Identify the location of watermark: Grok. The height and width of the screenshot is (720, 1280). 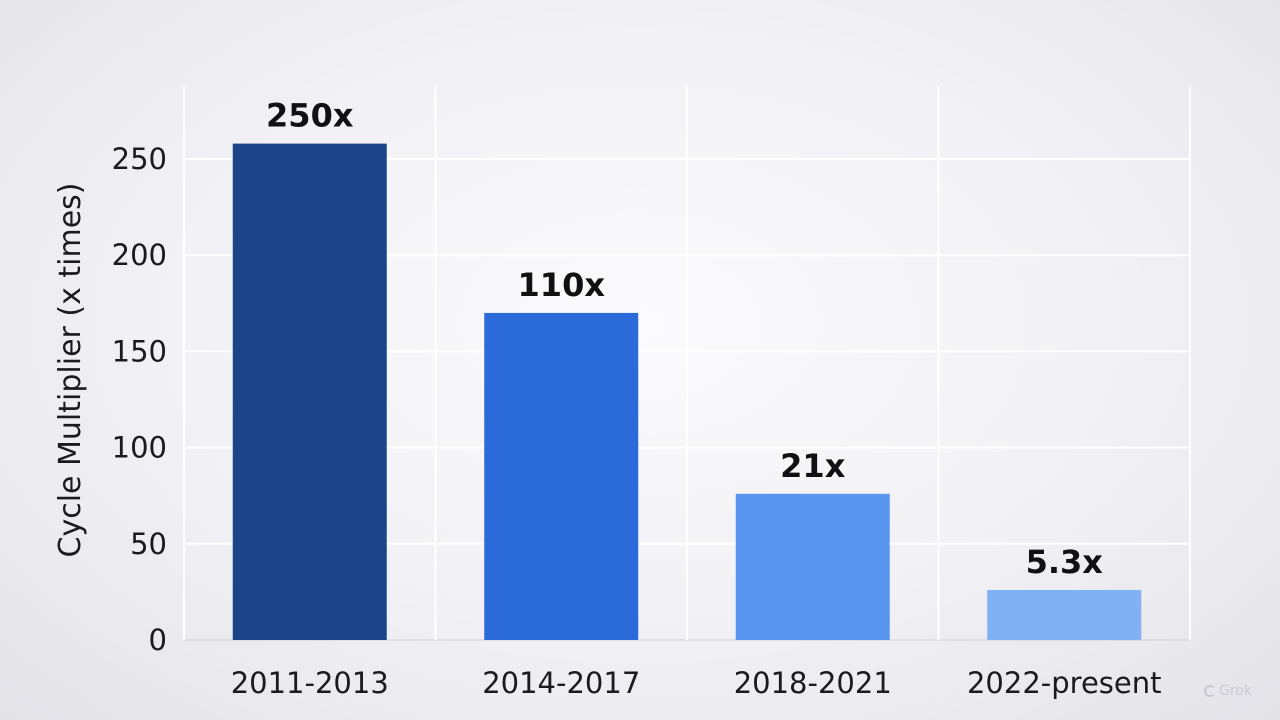
(1228, 691).